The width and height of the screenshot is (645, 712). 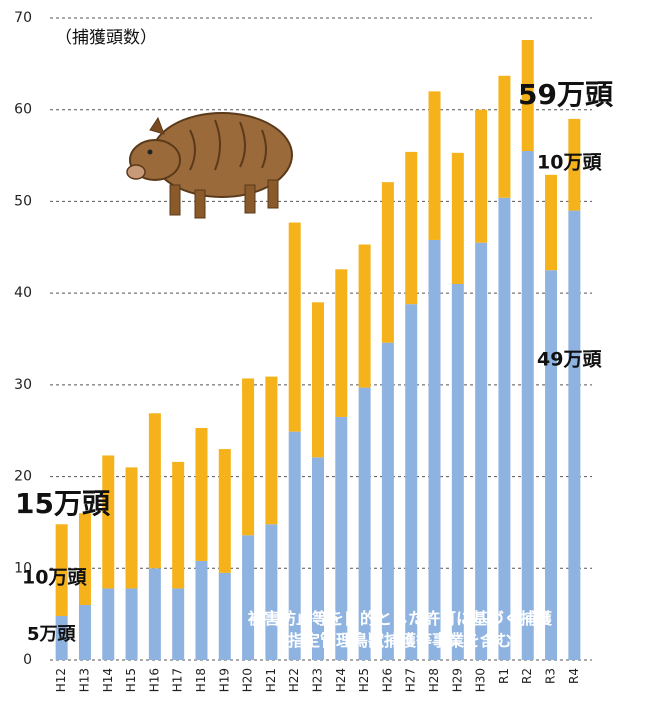 What do you see at coordinates (481, 680) in the screenshot?
I see `x-tick-label: H30` at bounding box center [481, 680].